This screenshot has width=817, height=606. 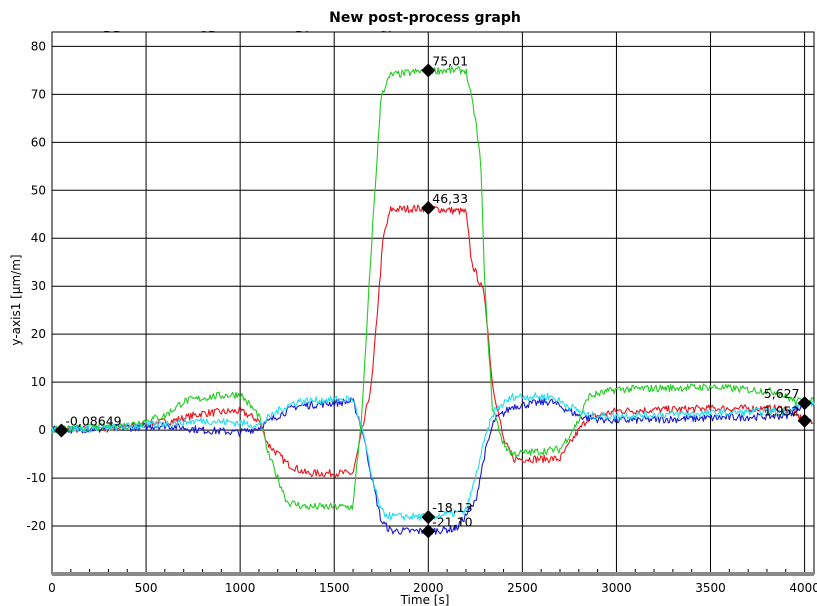 What do you see at coordinates (38, 286) in the screenshot?
I see `y-tick-label: 30` at bounding box center [38, 286].